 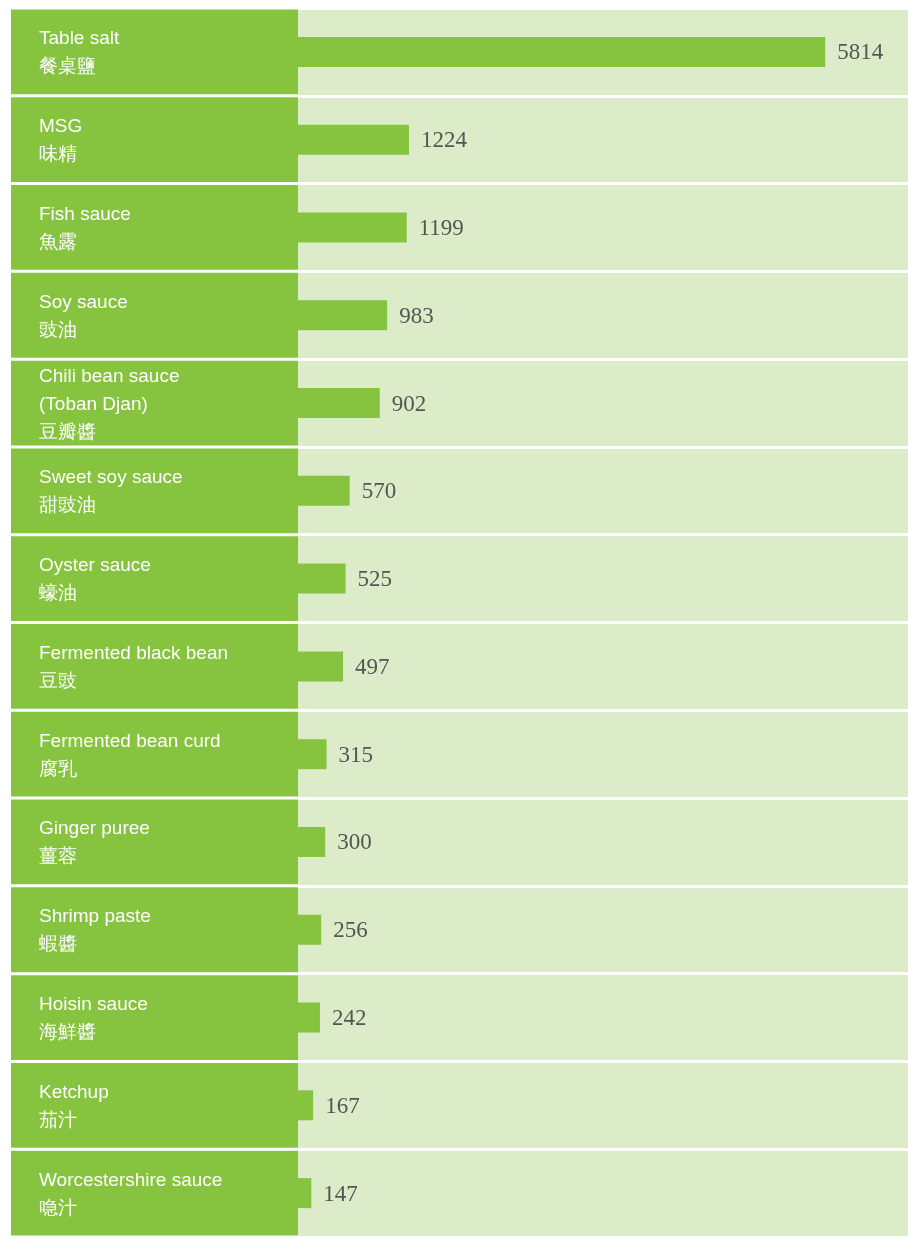 I want to click on data-label: 525, so click(x=375, y=579).